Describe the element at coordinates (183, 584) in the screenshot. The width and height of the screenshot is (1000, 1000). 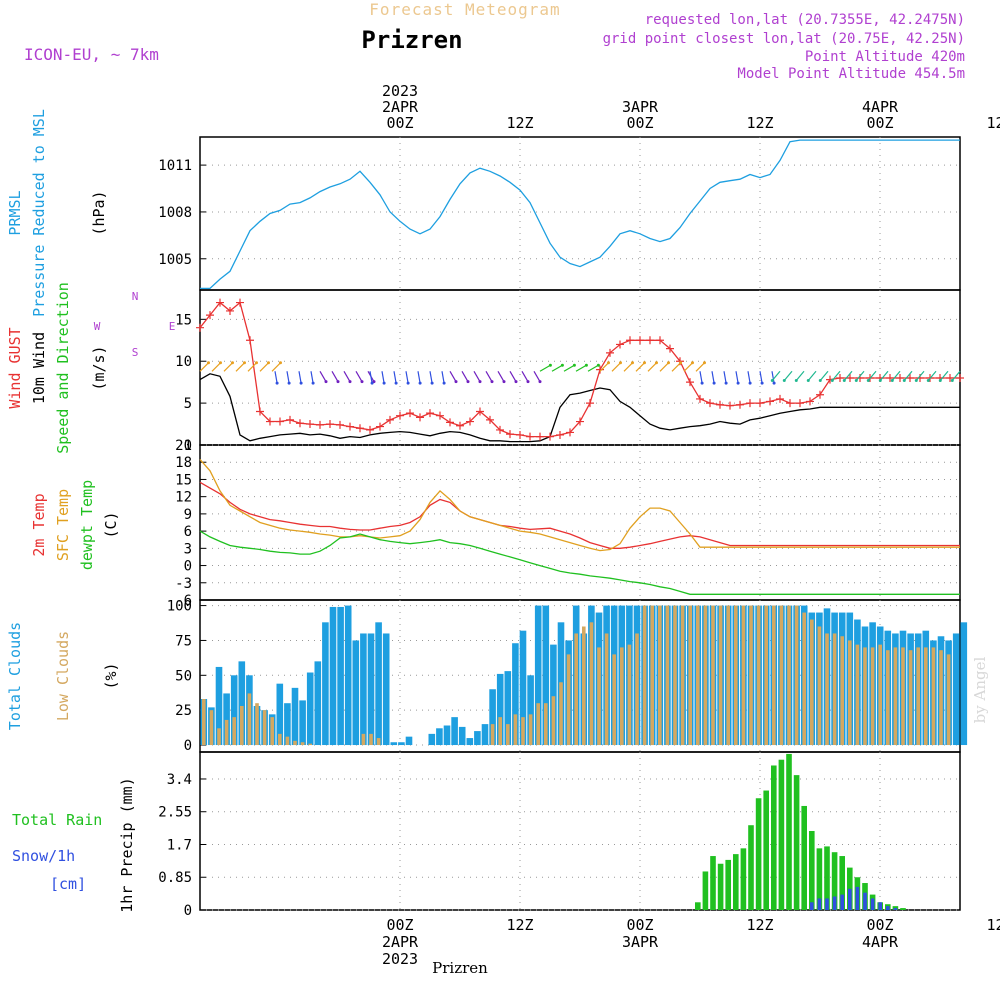
I see `temperature-tick-label: -3` at that location.